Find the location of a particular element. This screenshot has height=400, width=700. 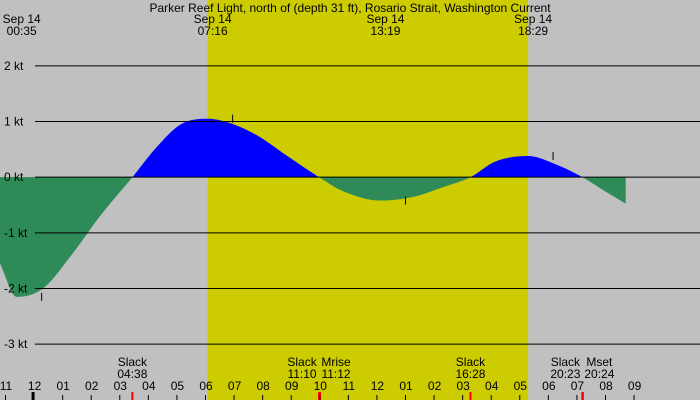

y-tick-label: -3 kt is located at coordinates (16, 344).